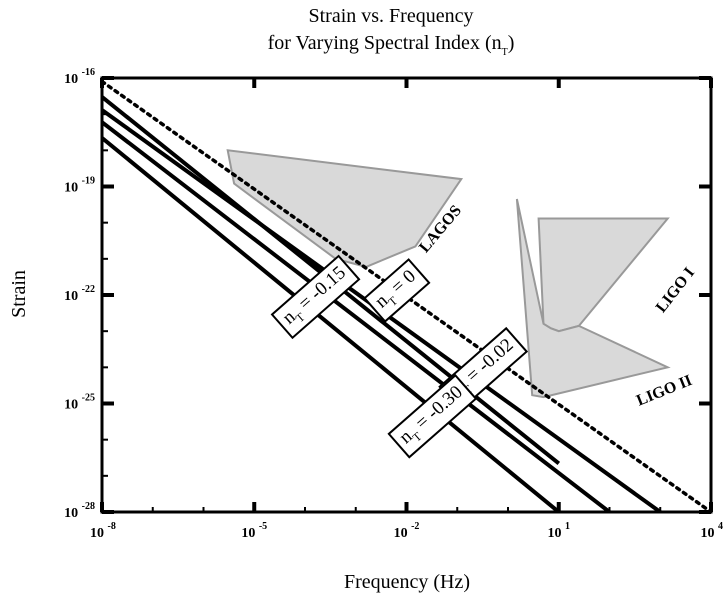 The width and height of the screenshot is (725, 600). I want to click on region-ligo-ii, so click(593, 298).